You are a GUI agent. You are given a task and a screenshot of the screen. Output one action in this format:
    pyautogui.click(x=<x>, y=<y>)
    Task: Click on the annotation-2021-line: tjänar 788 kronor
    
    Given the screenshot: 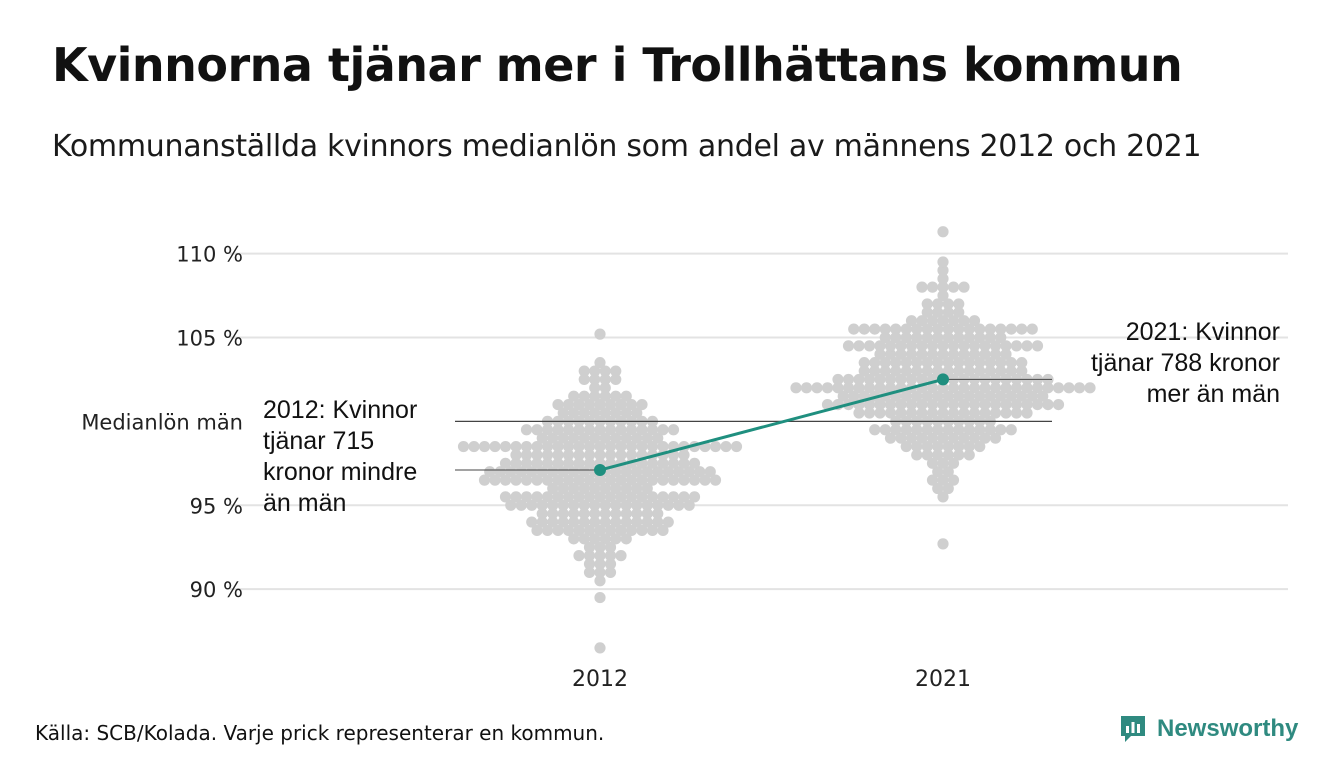 What is the action you would take?
    pyautogui.click(x=1185, y=363)
    